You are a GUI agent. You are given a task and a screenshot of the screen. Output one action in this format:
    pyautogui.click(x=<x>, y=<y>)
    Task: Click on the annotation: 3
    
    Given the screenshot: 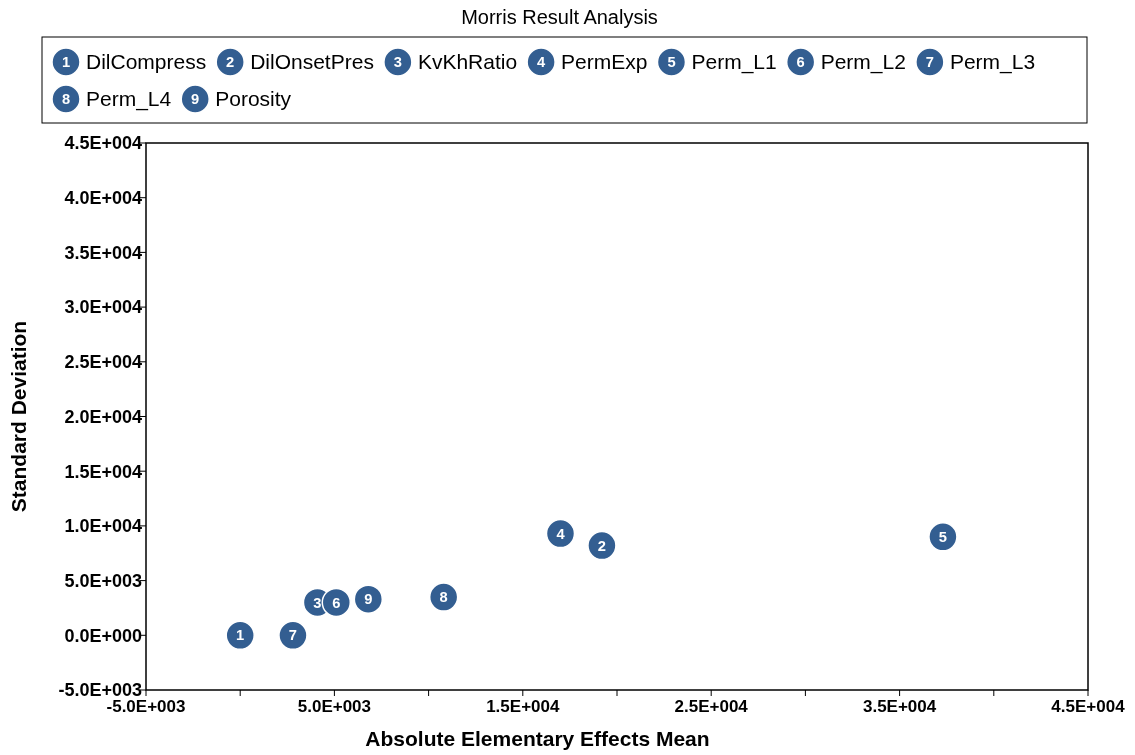 What is the action you would take?
    pyautogui.click(x=317, y=602)
    